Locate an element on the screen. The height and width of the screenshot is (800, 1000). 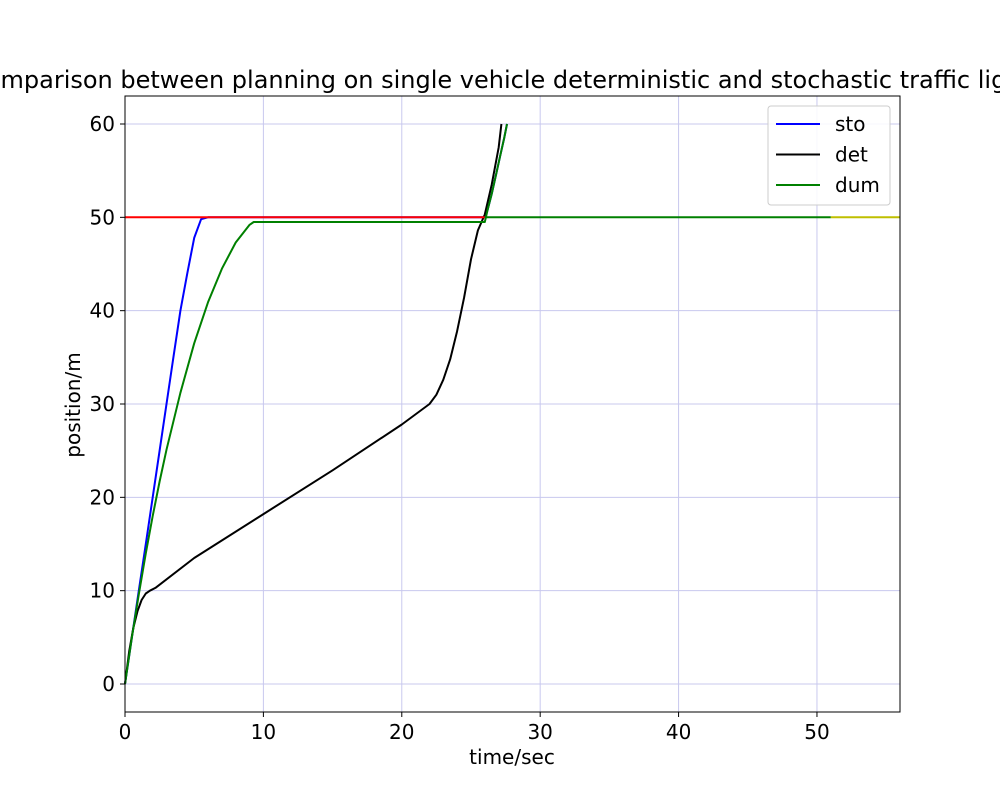
y-tick-label: 50 is located at coordinates (102, 217).